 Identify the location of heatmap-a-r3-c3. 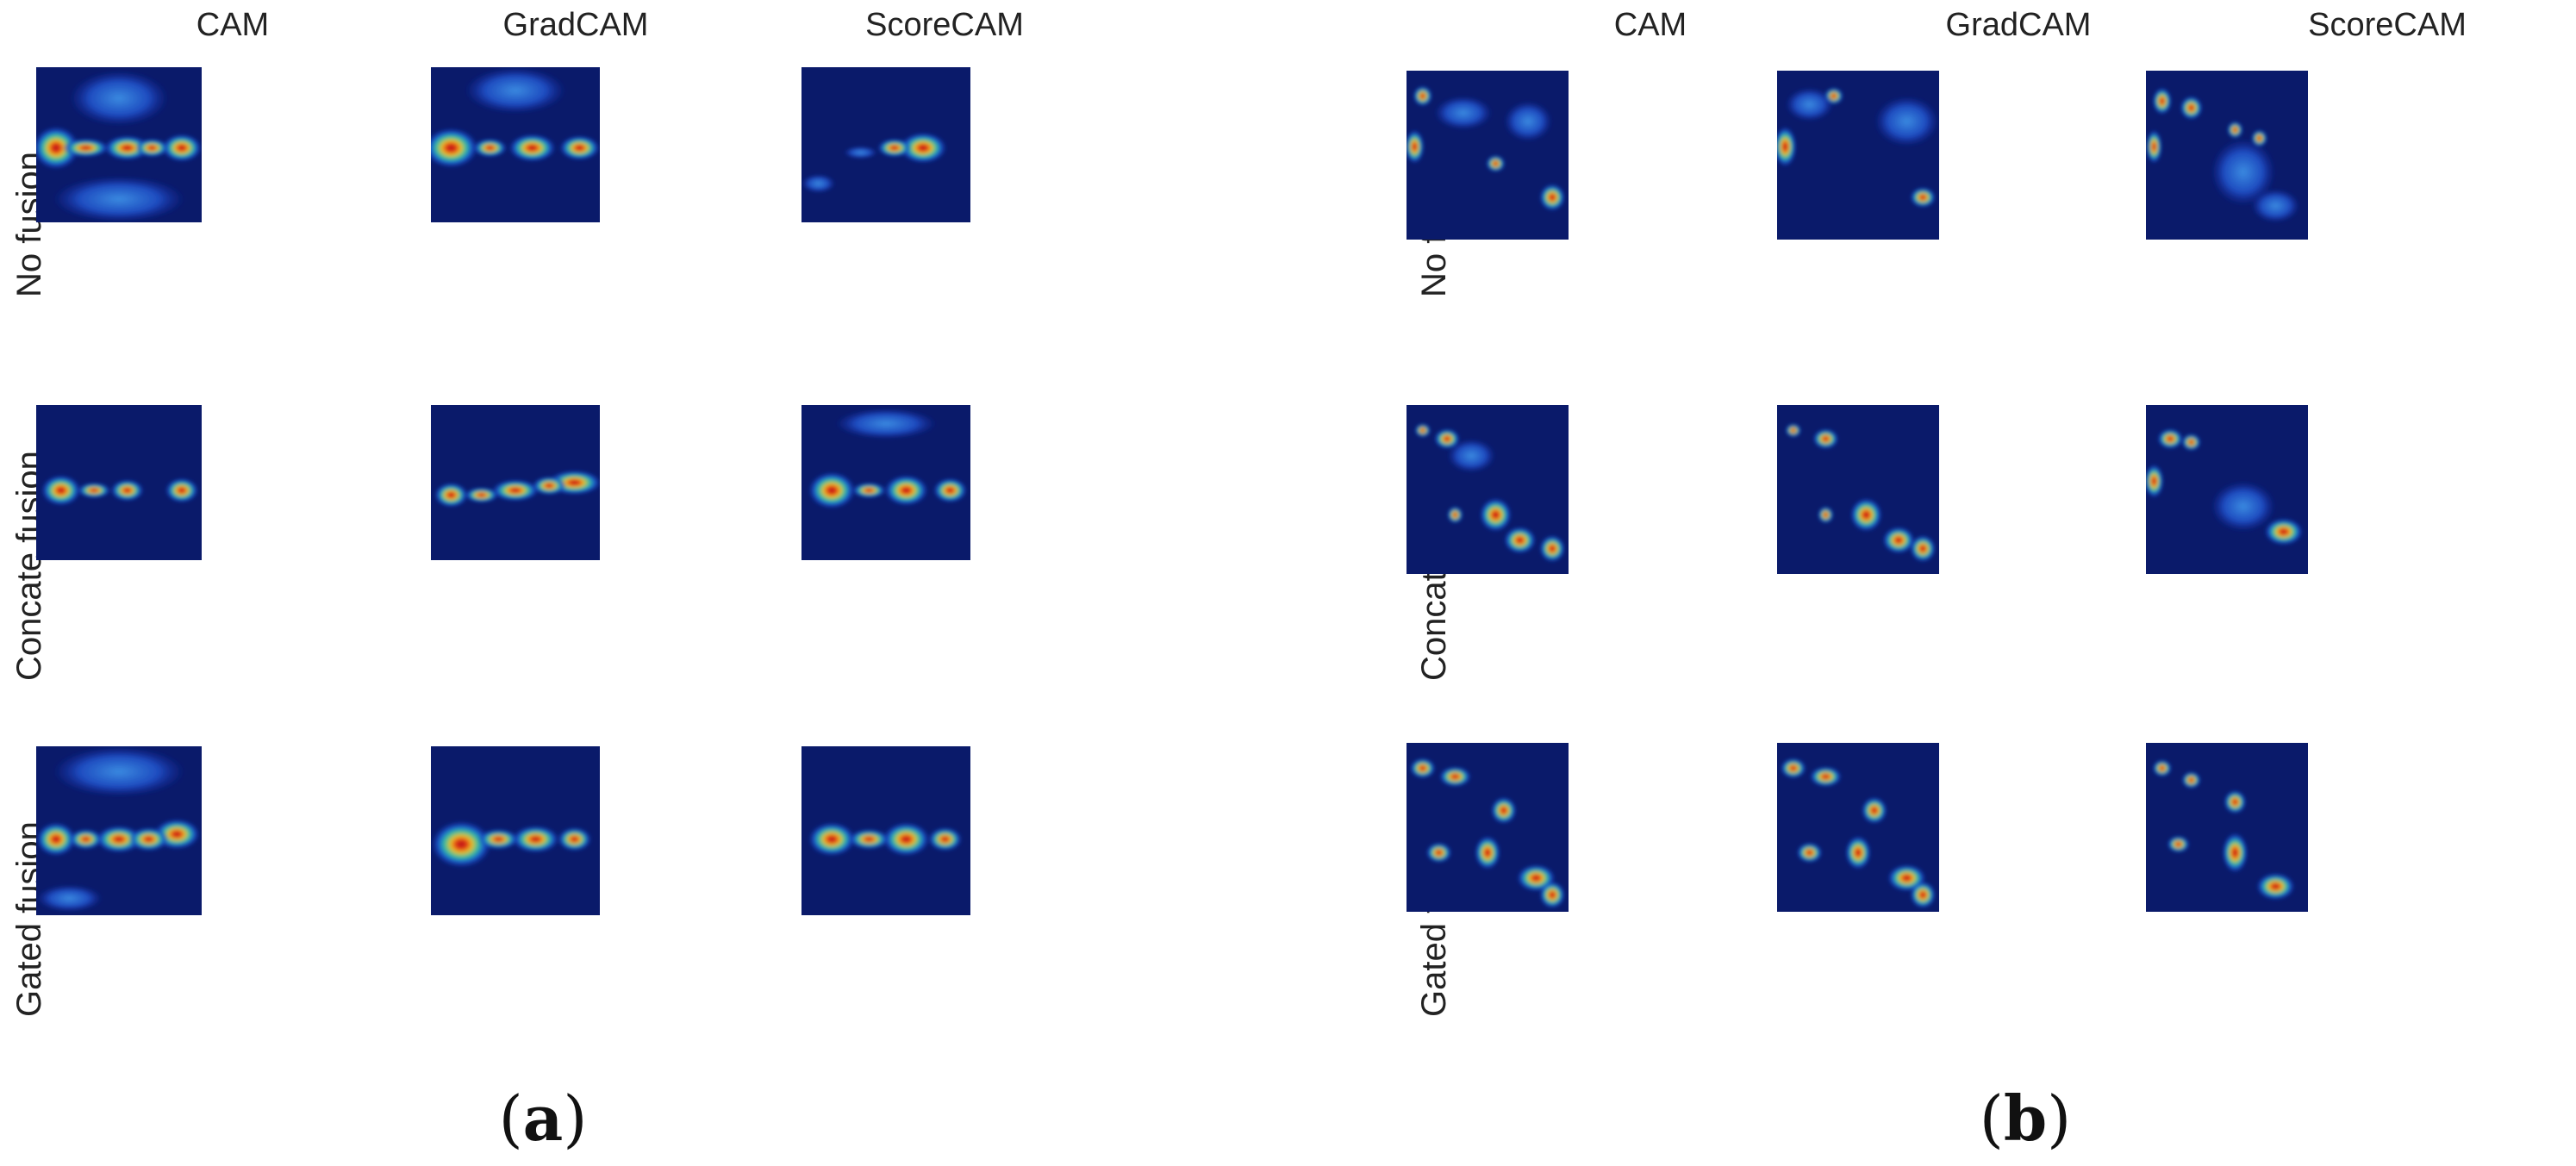
(885, 831).